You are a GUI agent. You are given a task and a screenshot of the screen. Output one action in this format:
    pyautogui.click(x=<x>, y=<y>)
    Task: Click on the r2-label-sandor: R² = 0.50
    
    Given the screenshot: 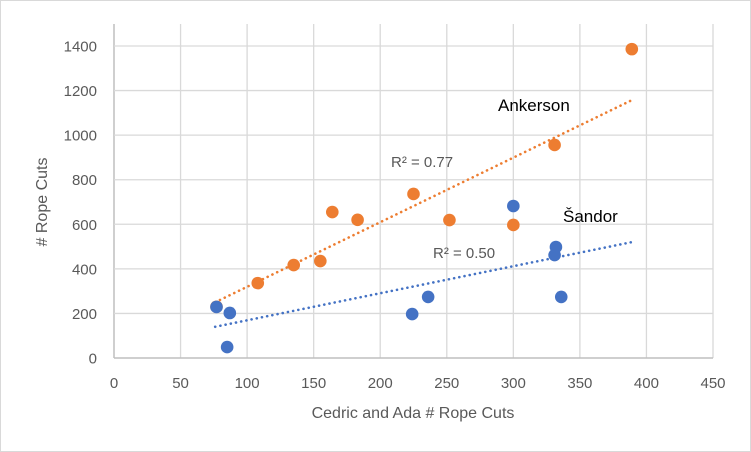 What is the action you would take?
    pyautogui.click(x=464, y=253)
    